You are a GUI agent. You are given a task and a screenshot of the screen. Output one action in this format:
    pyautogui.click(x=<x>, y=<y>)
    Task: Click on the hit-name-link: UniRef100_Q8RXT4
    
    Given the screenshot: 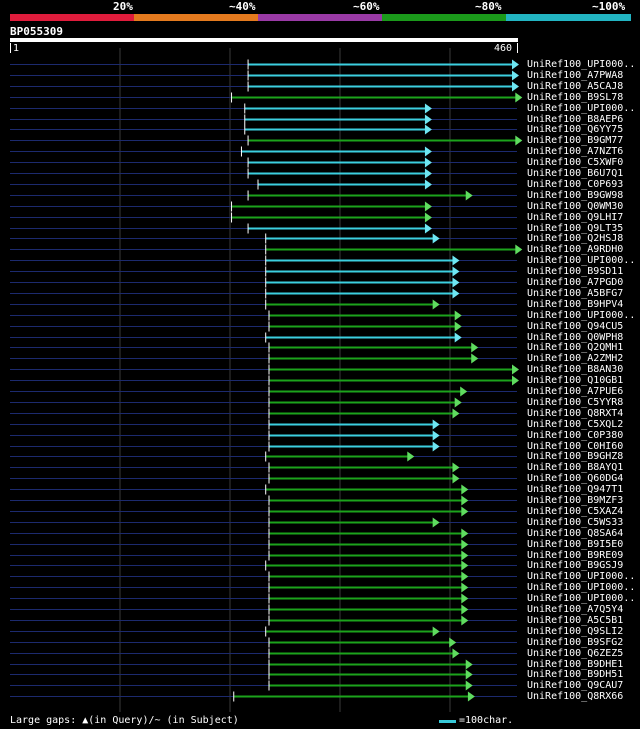 What is the action you would take?
    pyautogui.click(x=575, y=413)
    